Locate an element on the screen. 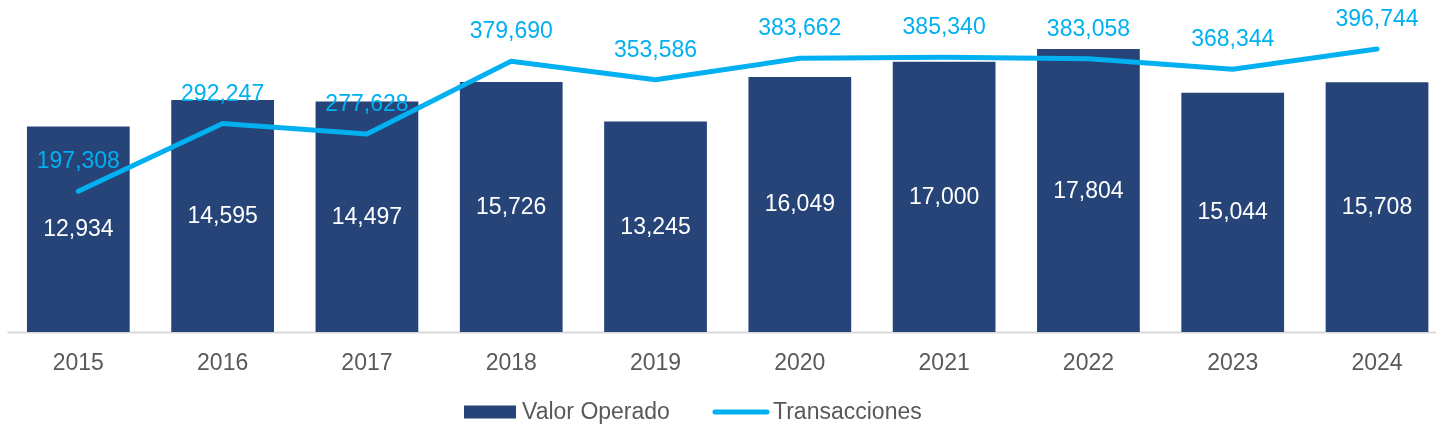  data-label: 353,586 is located at coordinates (655, 48).